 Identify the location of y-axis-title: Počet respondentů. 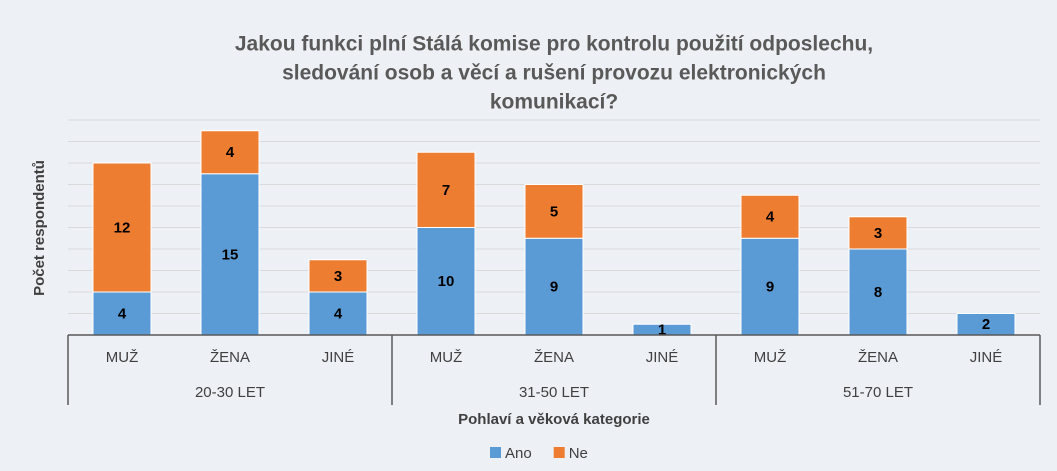
(39, 228).